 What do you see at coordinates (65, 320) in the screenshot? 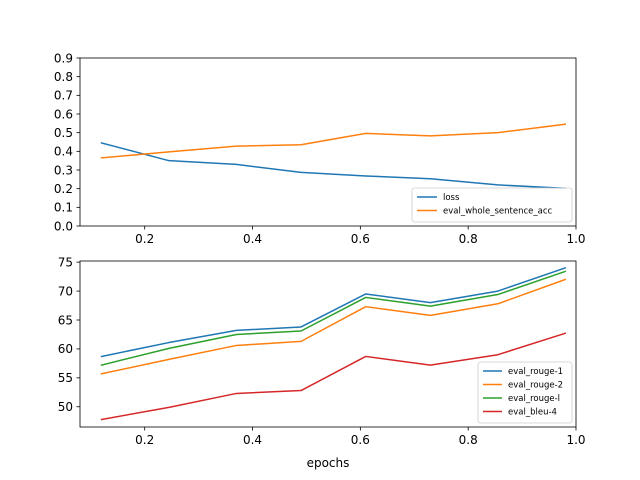
I see `bottom-y-tick-label: 65` at bounding box center [65, 320].